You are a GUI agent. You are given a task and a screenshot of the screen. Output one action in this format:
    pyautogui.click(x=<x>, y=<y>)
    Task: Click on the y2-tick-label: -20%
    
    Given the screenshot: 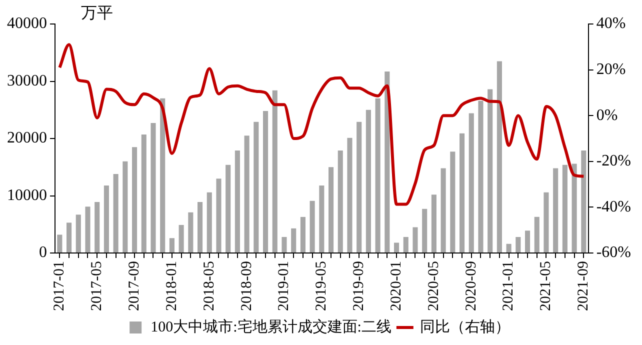 What is the action you would take?
    pyautogui.click(x=613, y=161)
    